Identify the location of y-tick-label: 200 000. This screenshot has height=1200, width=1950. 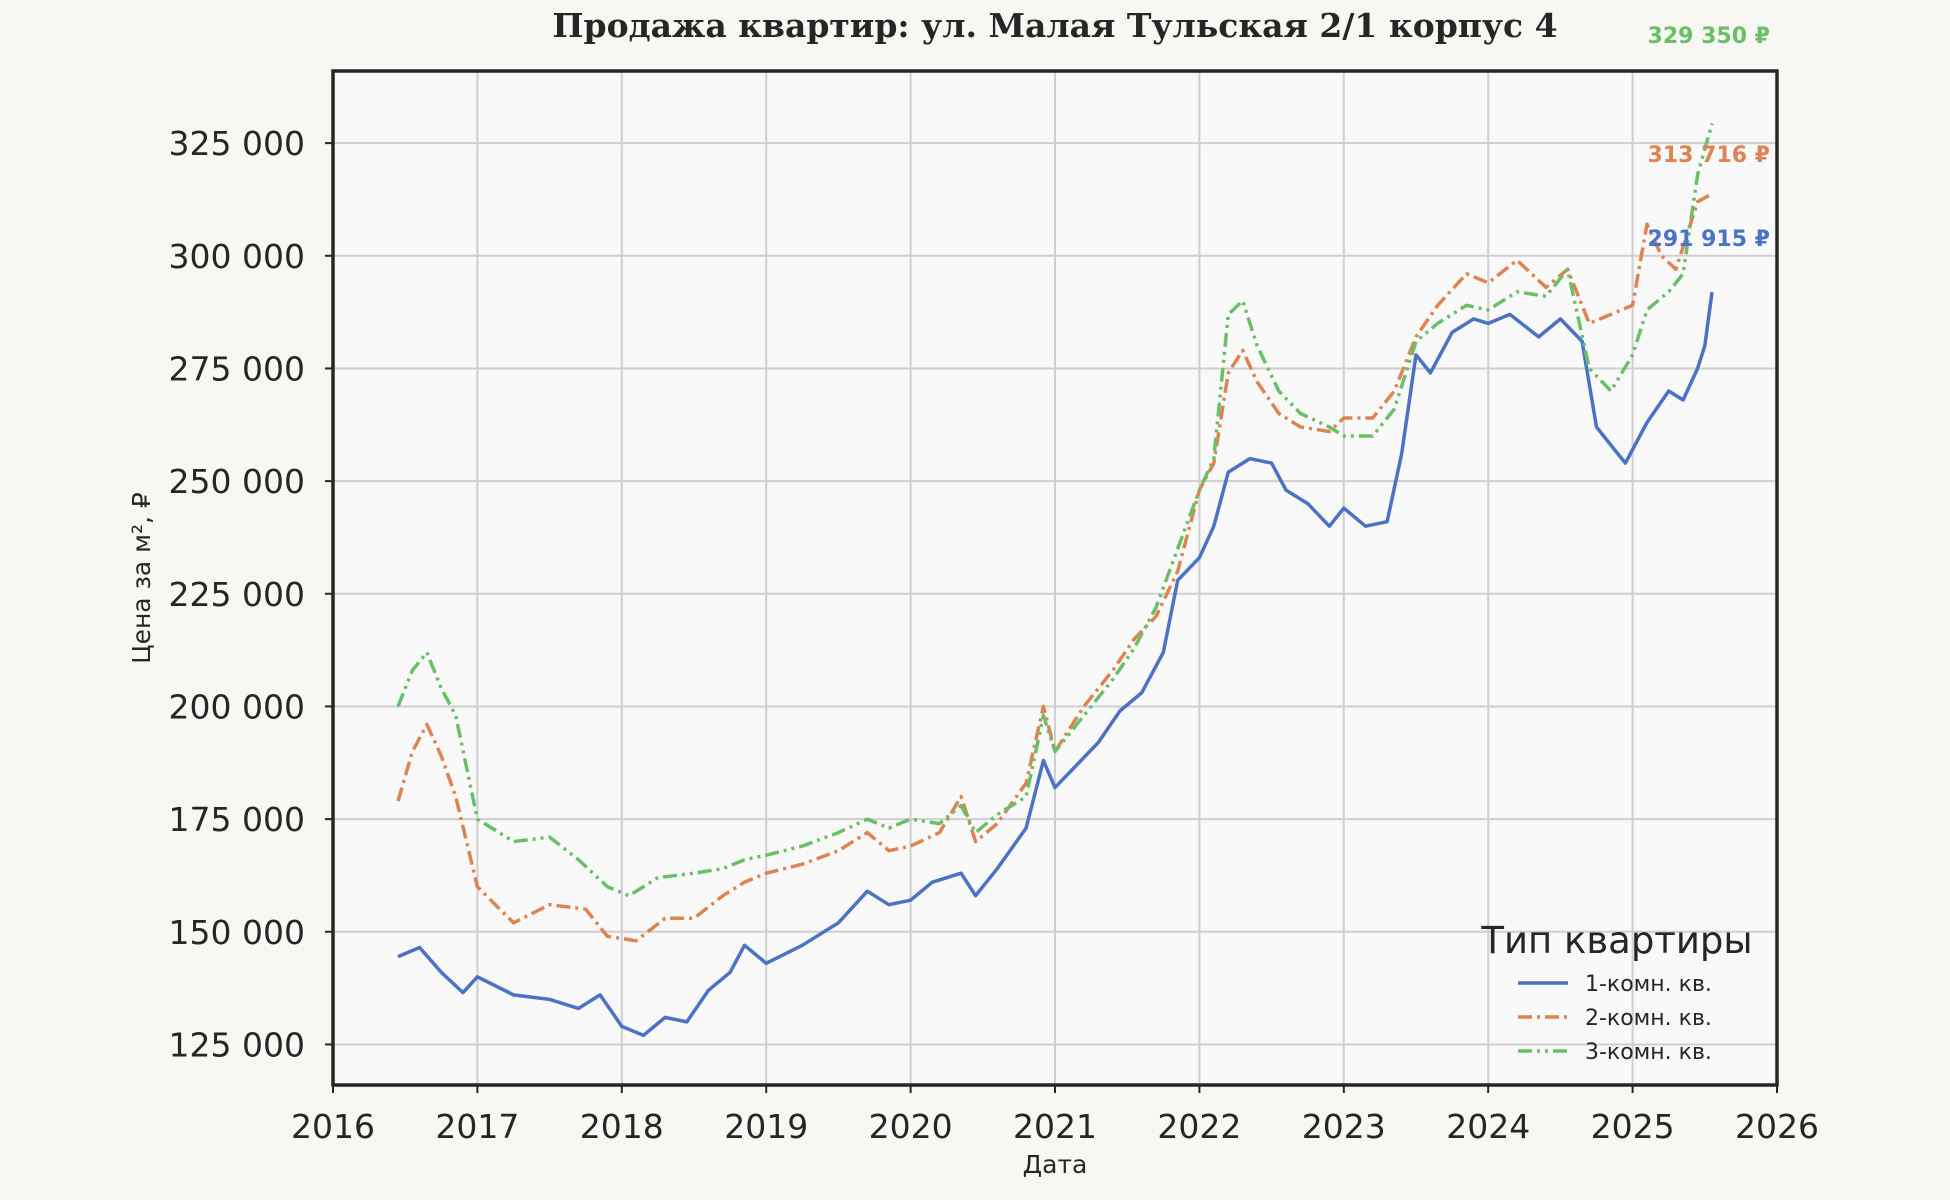
(237, 706).